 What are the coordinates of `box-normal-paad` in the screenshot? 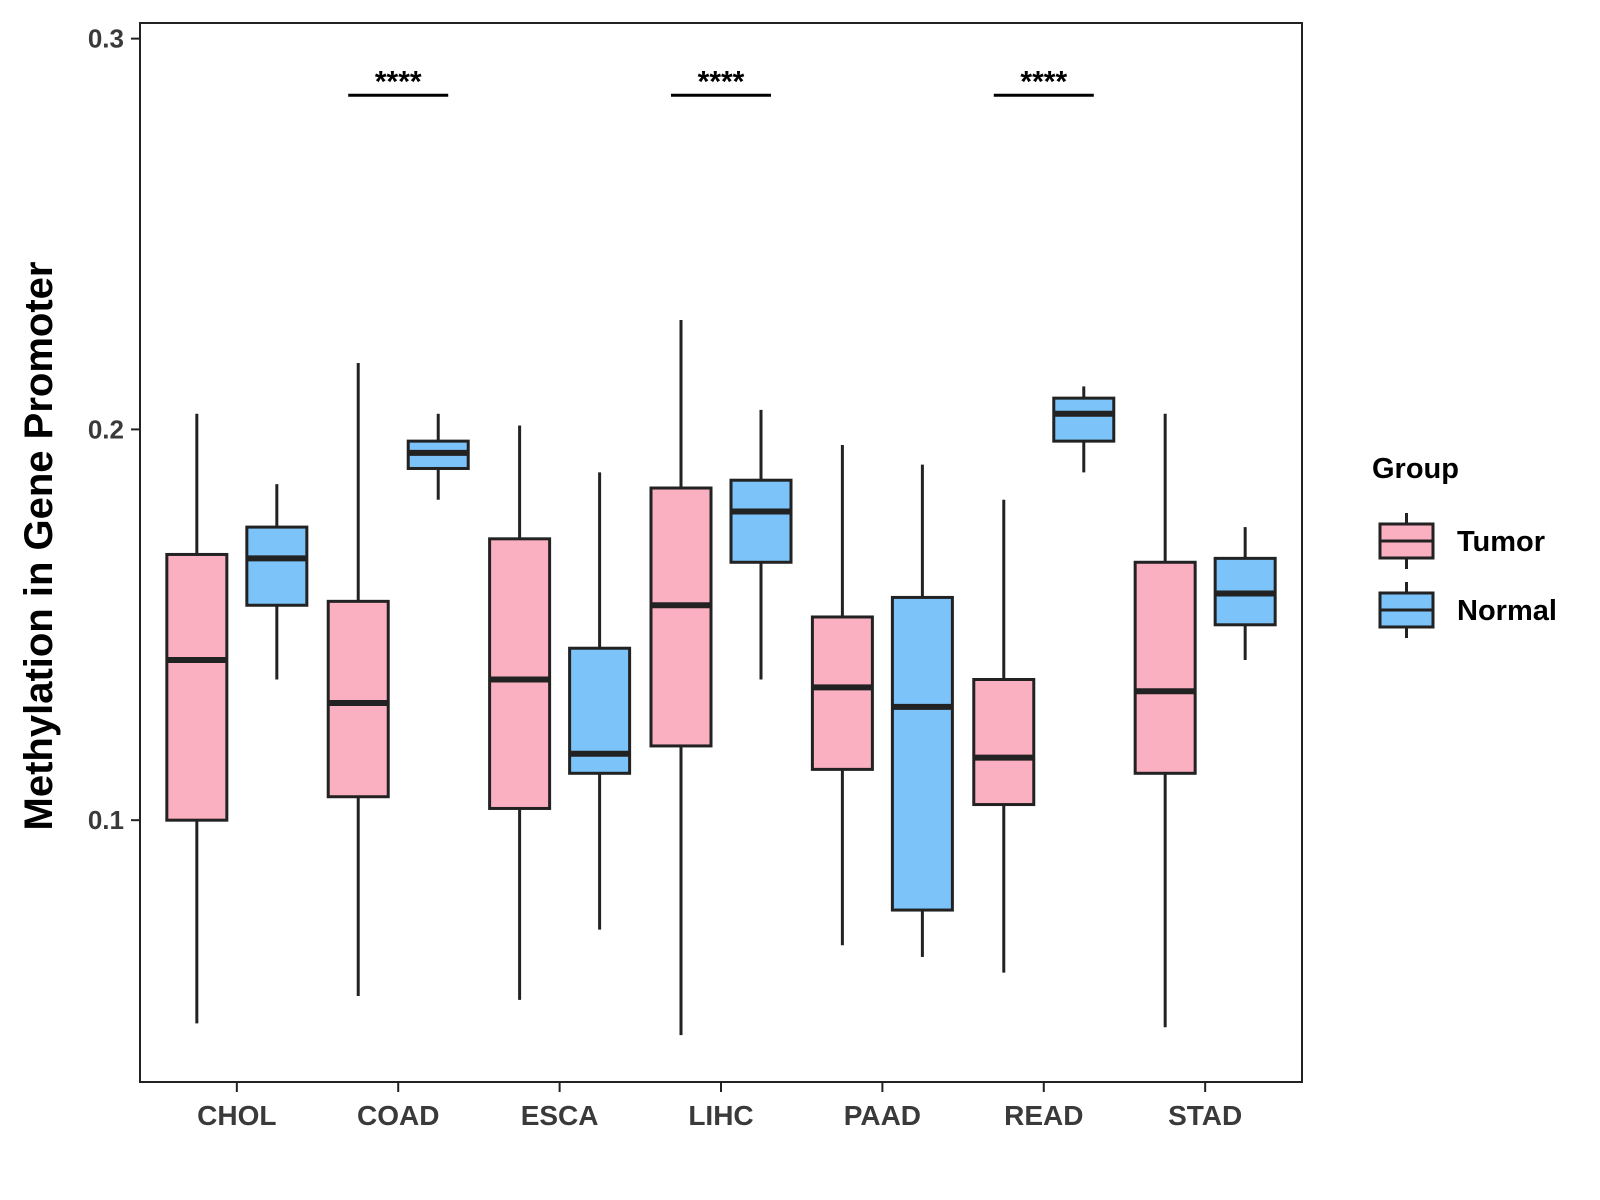 It's located at (922, 710).